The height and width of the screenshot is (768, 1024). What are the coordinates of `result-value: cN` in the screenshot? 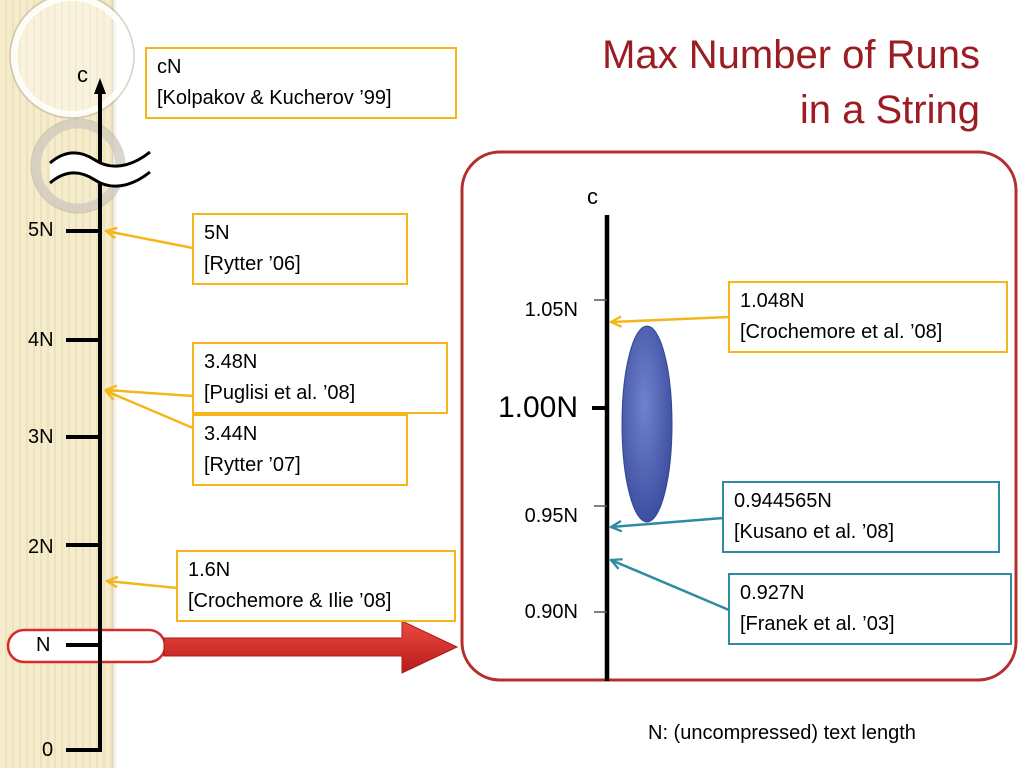 It's located at (169, 67).